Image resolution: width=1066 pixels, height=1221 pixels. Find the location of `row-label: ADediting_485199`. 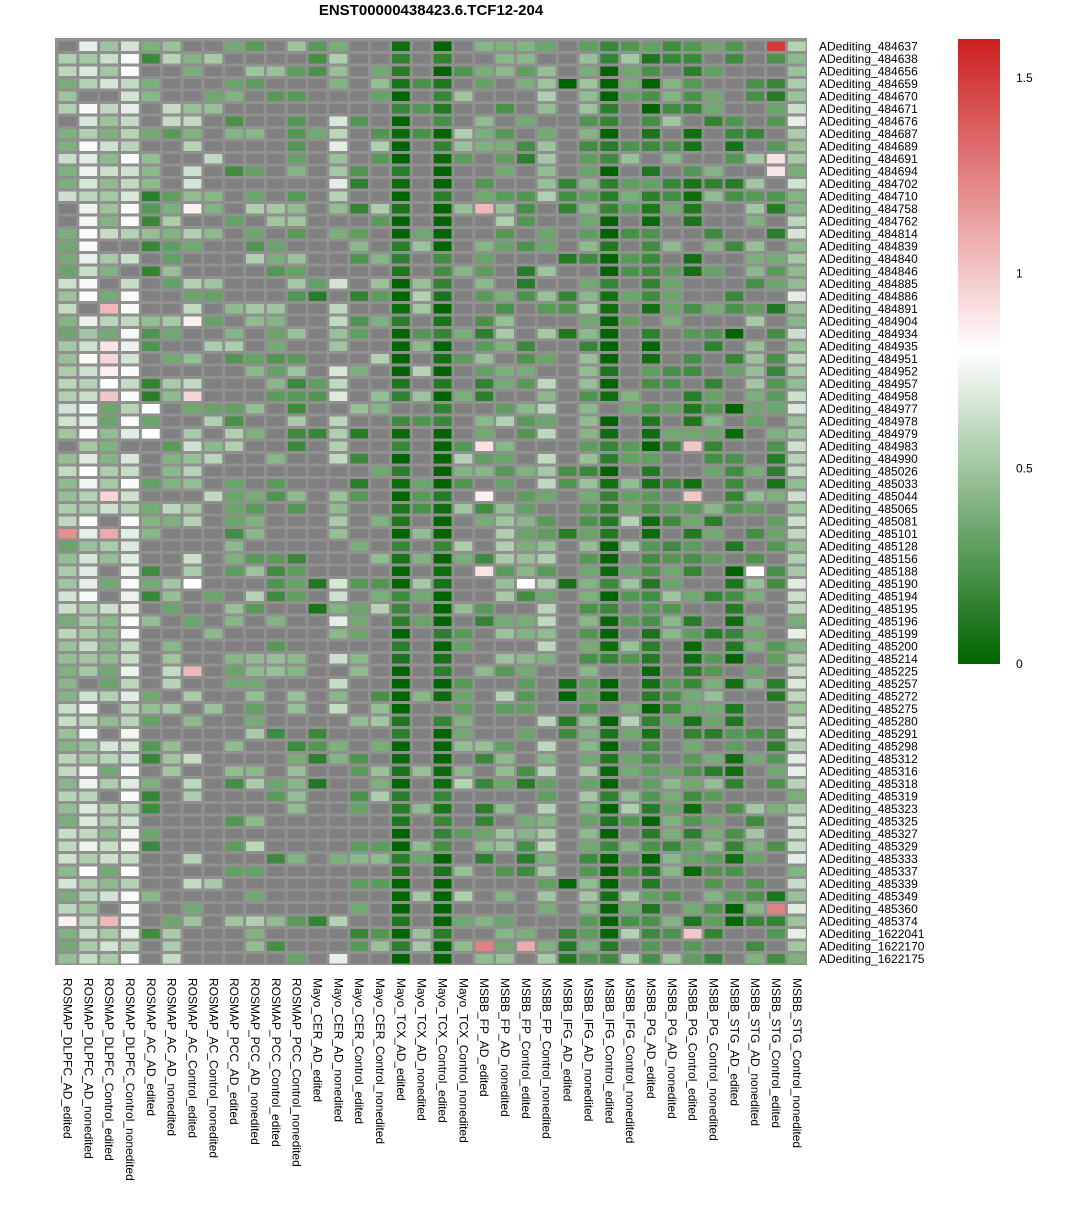

row-label: ADediting_485199 is located at coordinates (868, 634).